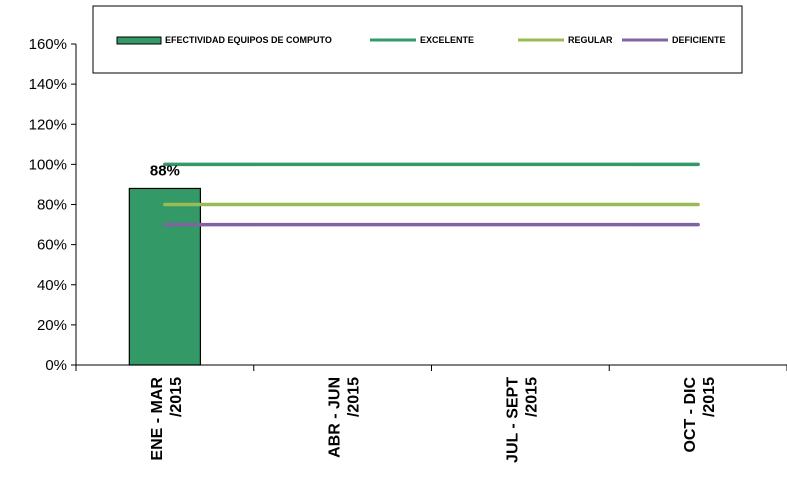 Image resolution: width=787 pixels, height=495 pixels. I want to click on x-tick-label-text: ABR - JUN/2015, so click(345, 417).